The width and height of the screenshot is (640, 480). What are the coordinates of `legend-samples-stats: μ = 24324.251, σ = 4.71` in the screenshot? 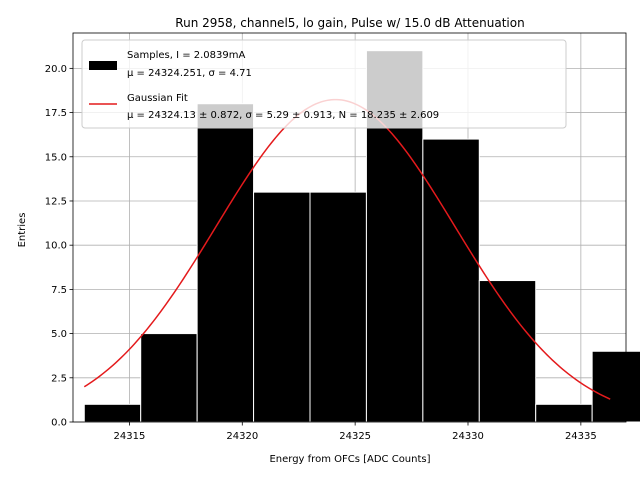 It's located at (189, 73).